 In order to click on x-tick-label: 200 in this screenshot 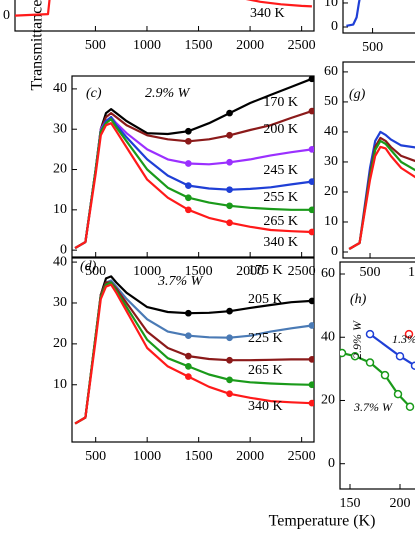, I will do `click(400, 503)`.